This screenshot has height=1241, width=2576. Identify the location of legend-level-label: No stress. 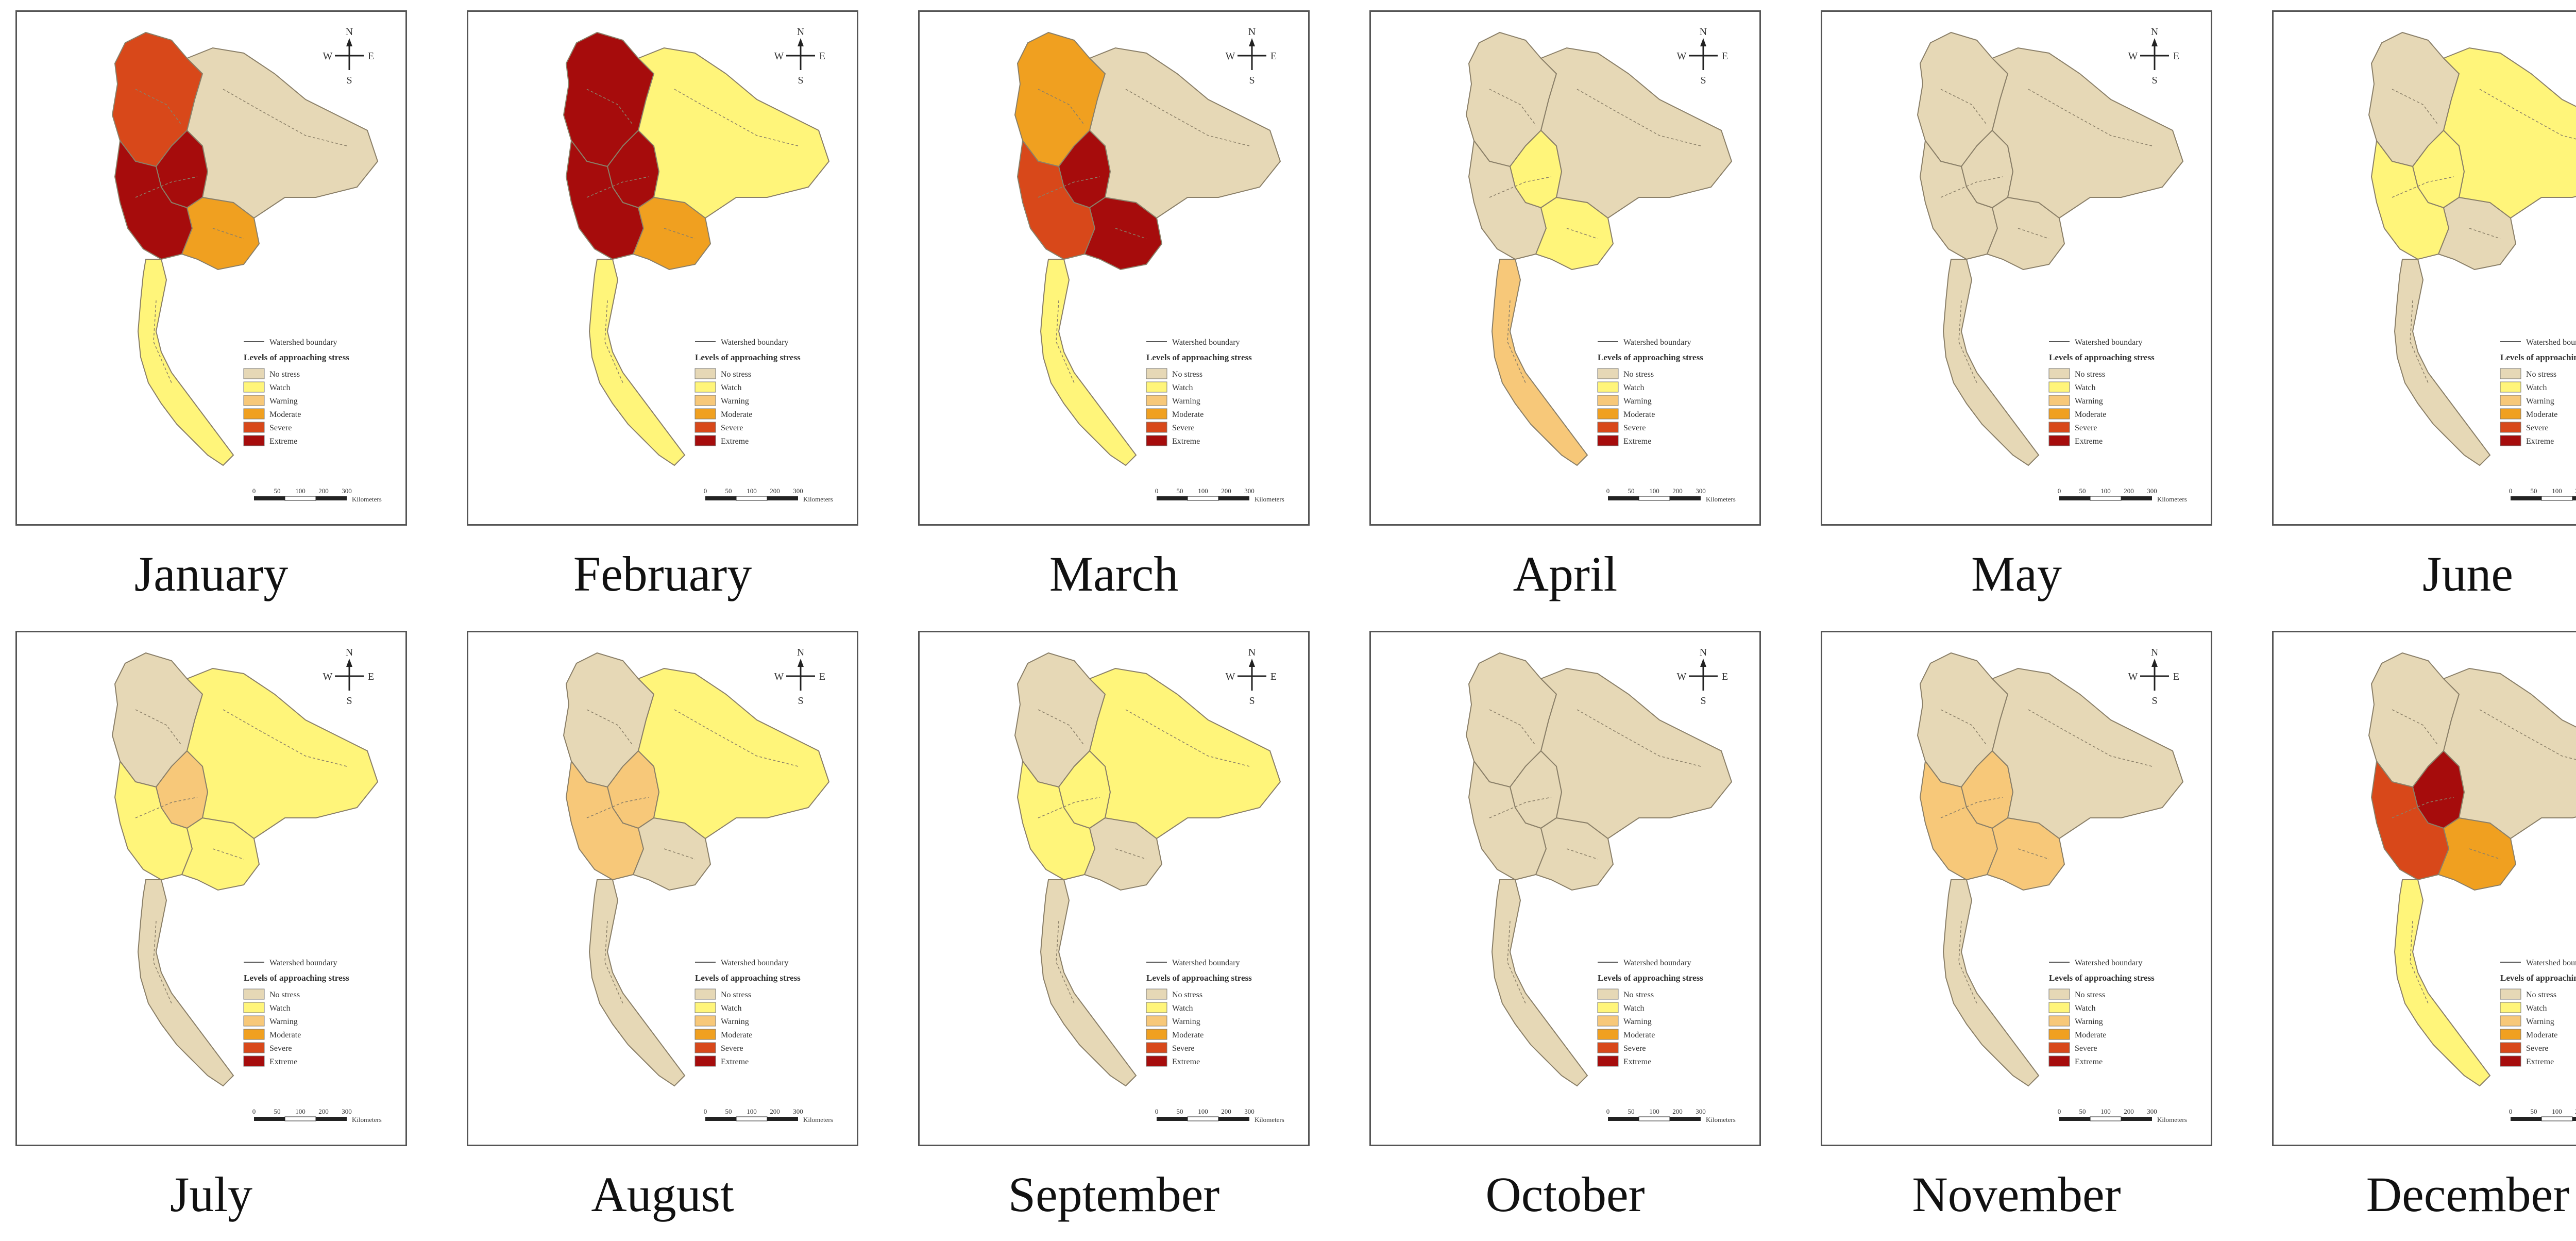
(2090, 374).